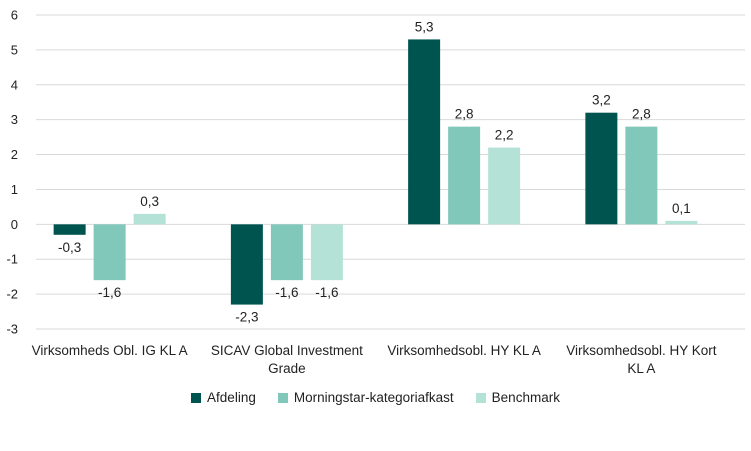  I want to click on y-tick-label: 0, so click(14, 224).